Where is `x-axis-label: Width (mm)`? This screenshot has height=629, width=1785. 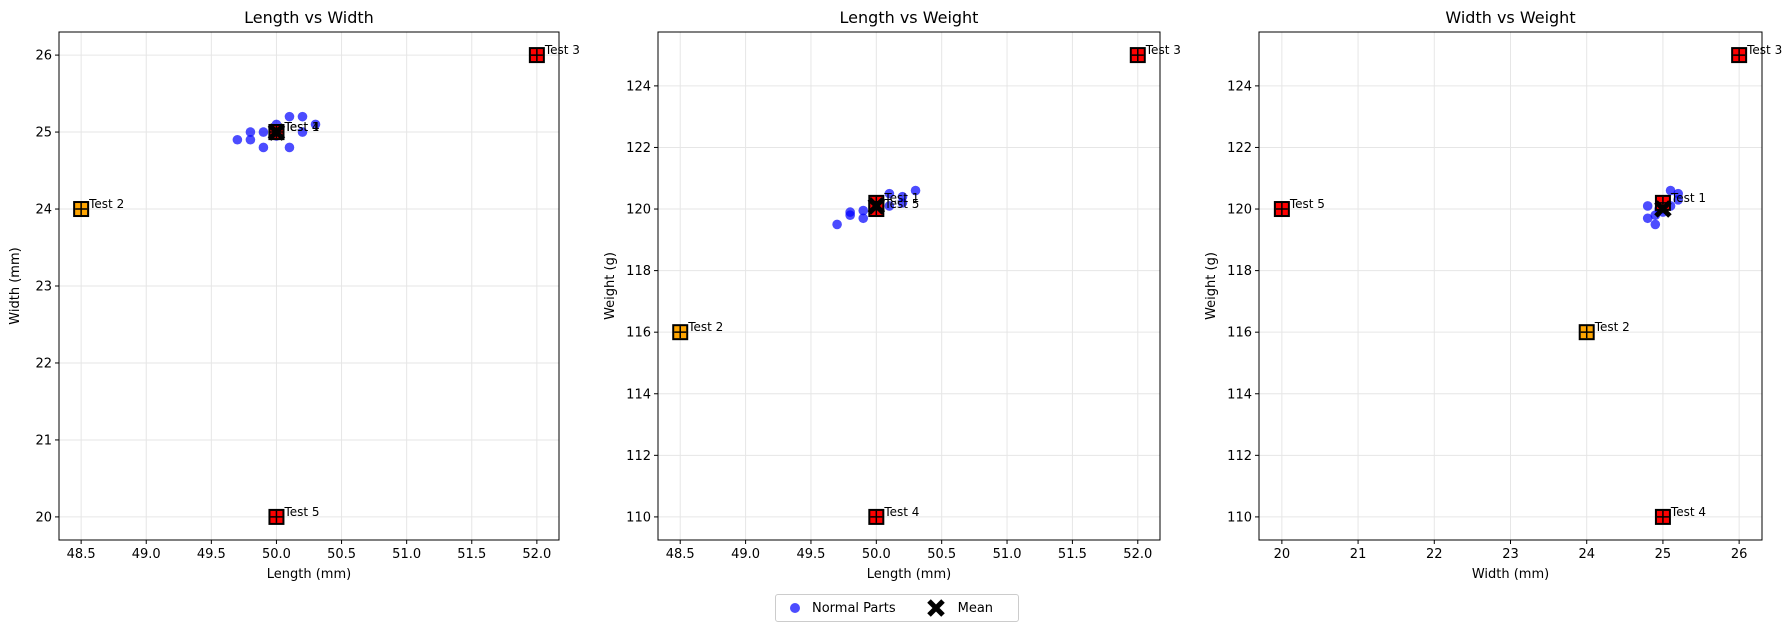 x-axis-label: Width (mm) is located at coordinates (1510, 574).